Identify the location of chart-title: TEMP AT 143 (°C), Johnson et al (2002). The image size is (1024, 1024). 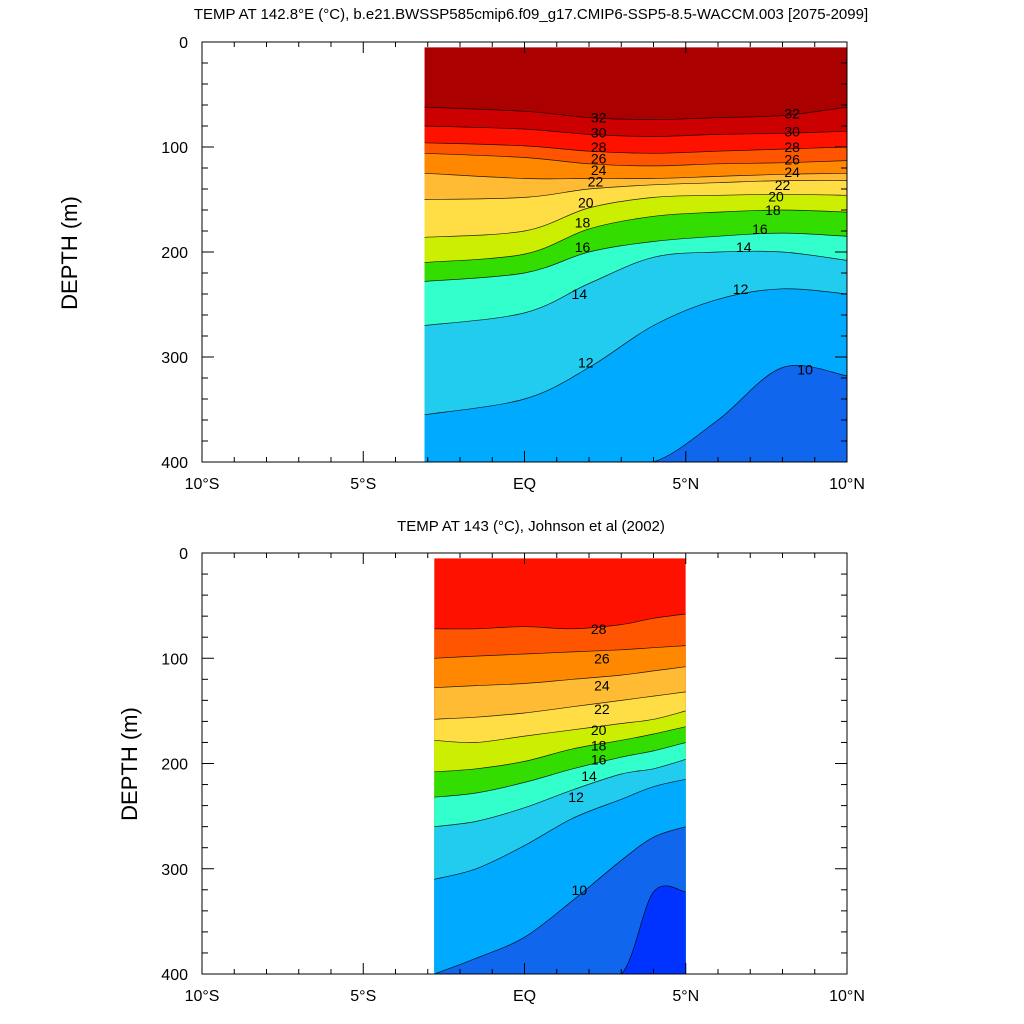
(531, 526).